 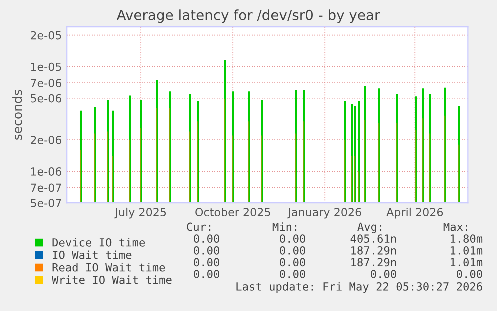 What do you see at coordinates (46, 203) in the screenshot?
I see `y-tick-label: 5e-07` at bounding box center [46, 203].